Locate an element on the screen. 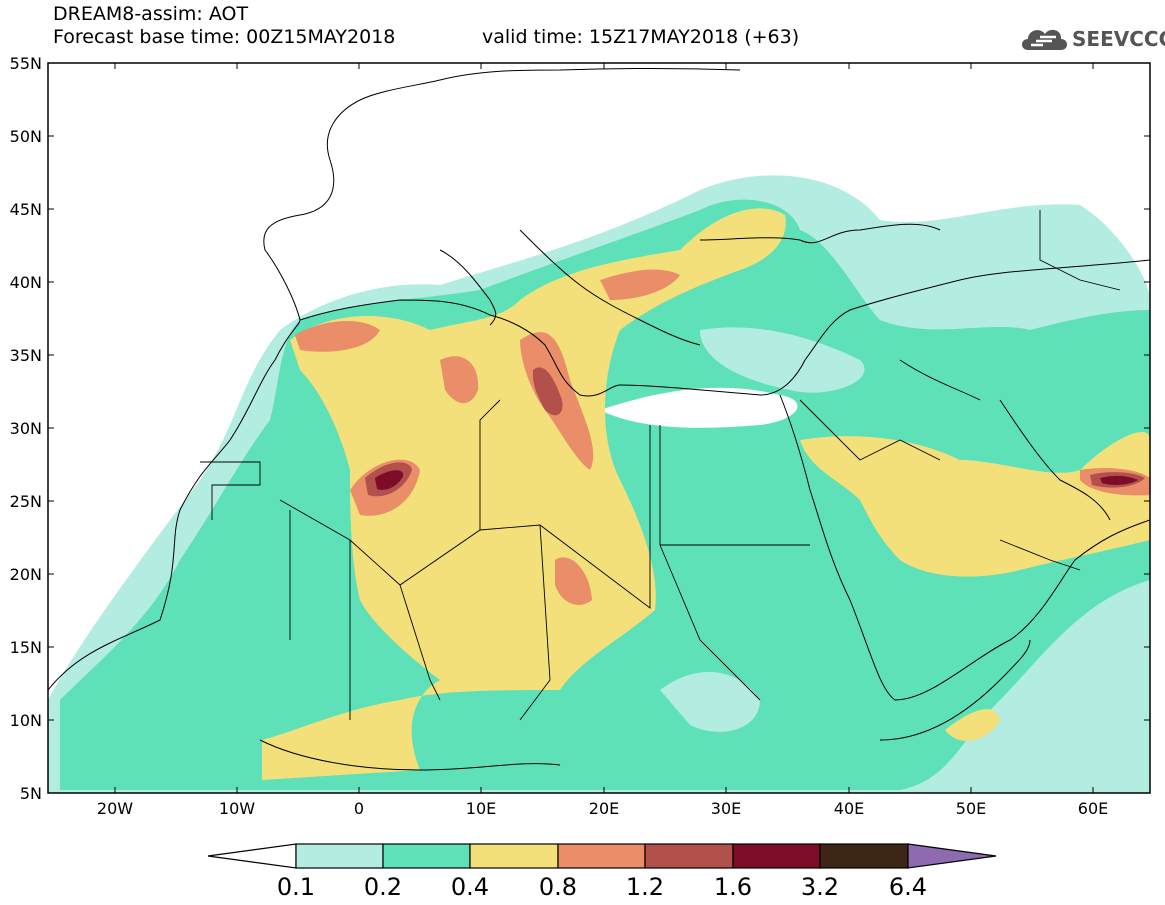 The height and width of the screenshot is (905, 1165). colorbar-low-arrow is located at coordinates (252, 856).